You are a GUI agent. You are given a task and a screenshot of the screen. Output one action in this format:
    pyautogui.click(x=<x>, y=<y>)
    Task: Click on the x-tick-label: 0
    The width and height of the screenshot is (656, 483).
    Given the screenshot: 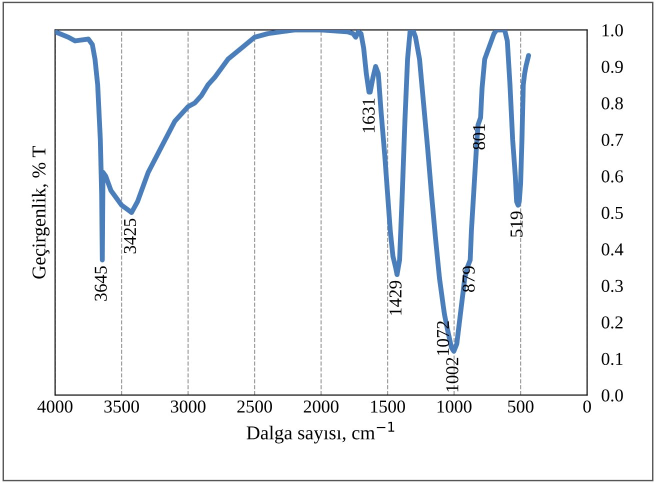 What is the action you would take?
    pyautogui.click(x=587, y=406)
    